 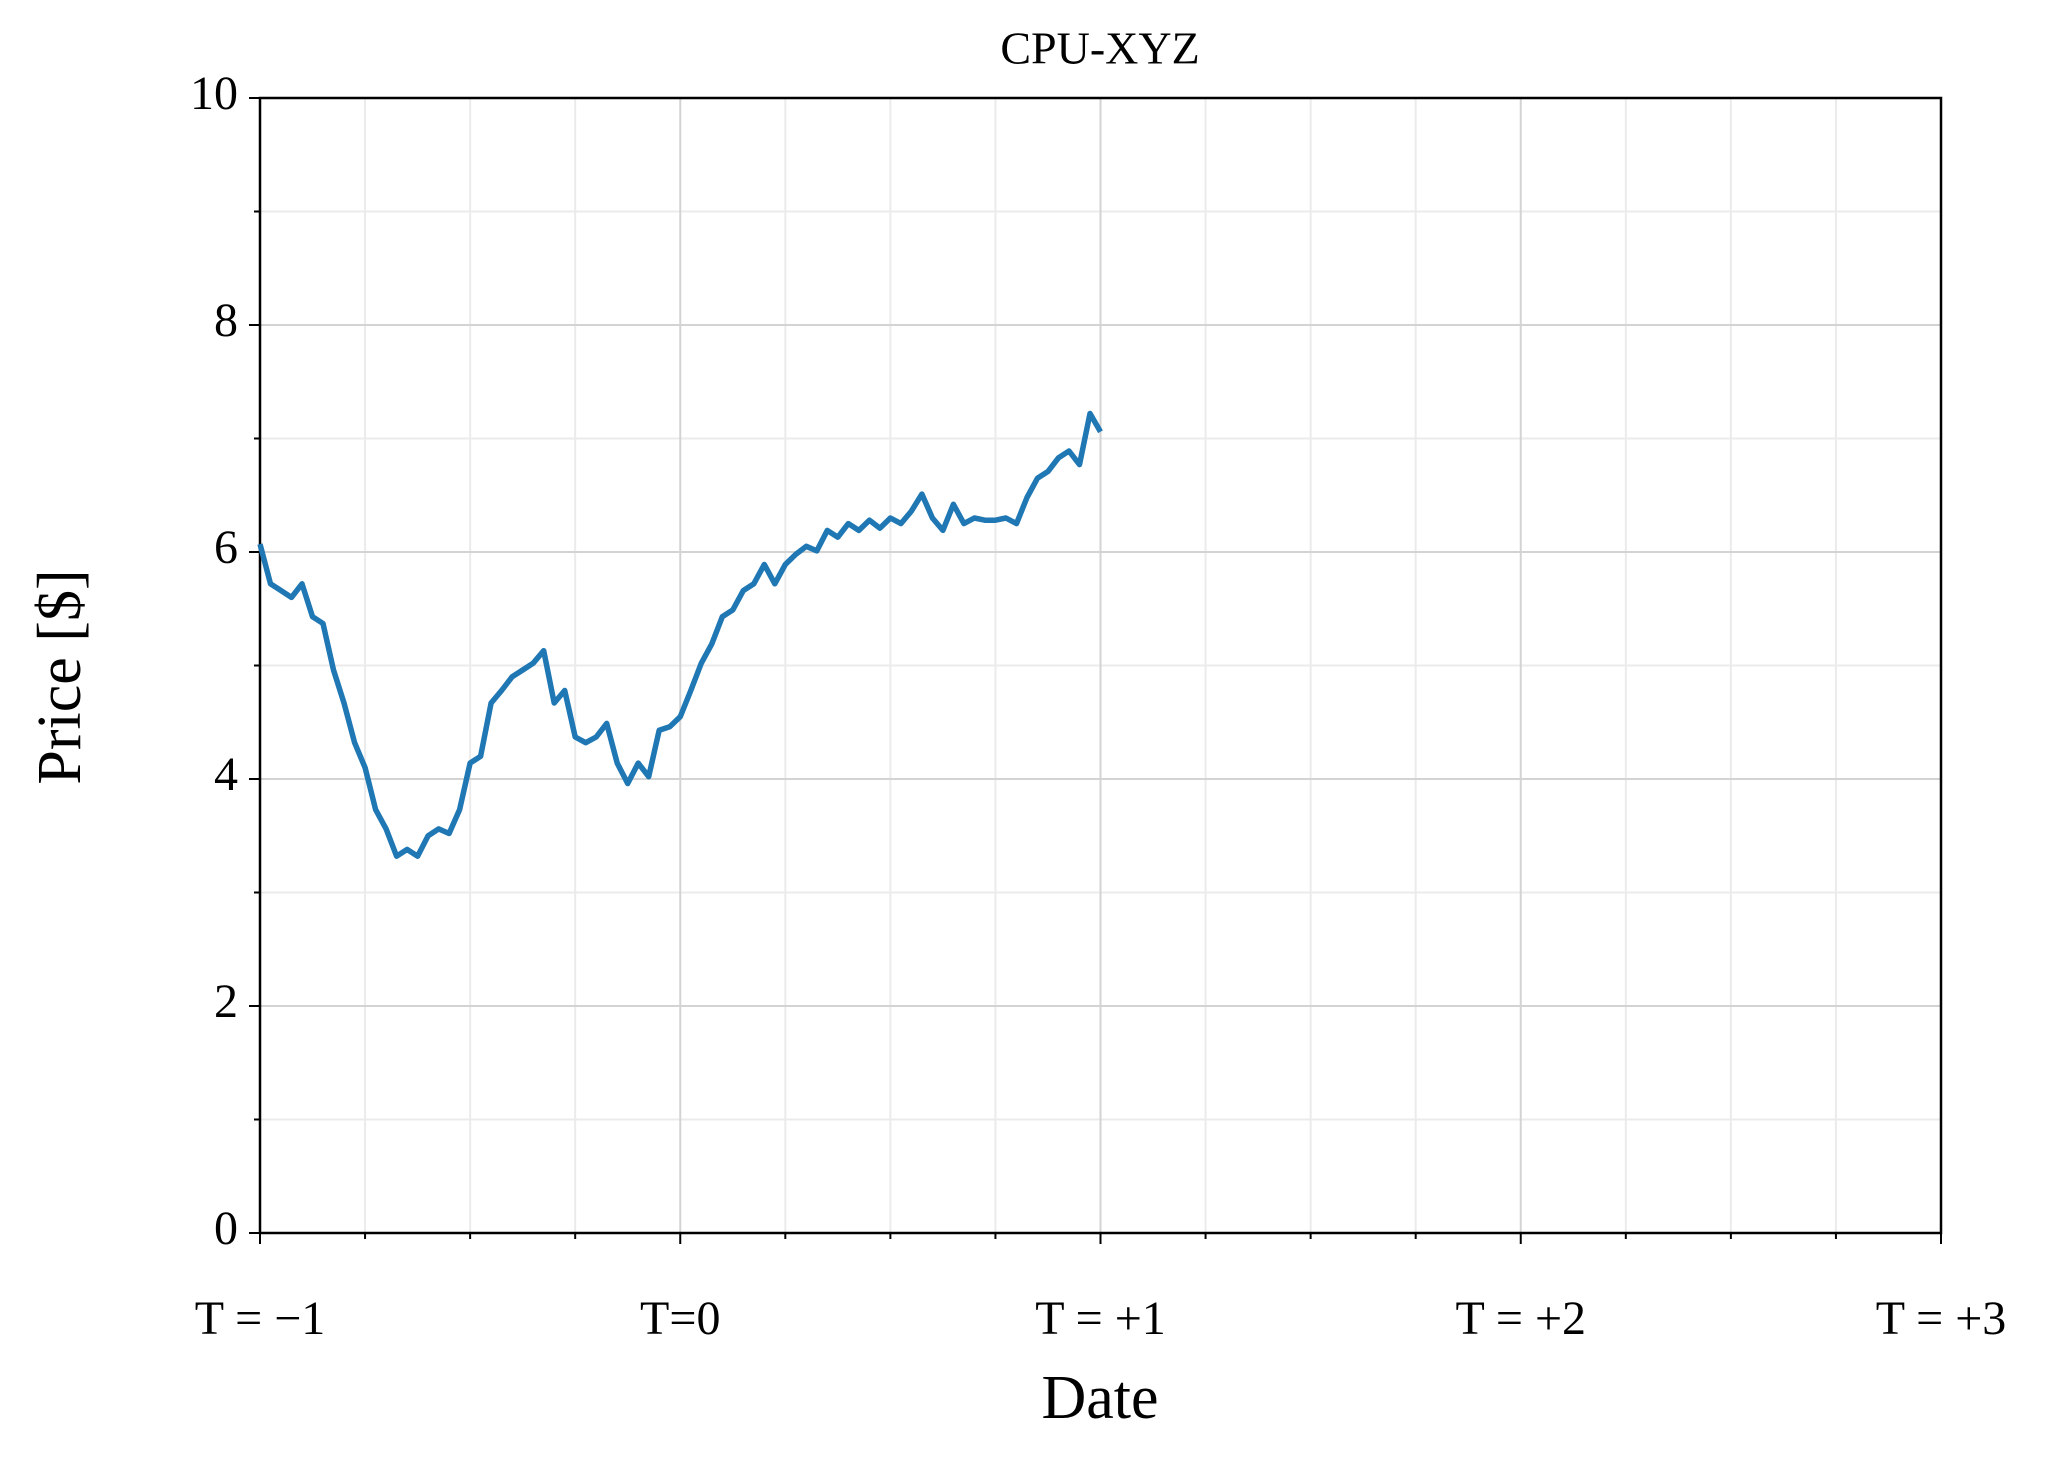 What do you see at coordinates (226, 774) in the screenshot?
I see `y-tick-label: 4` at bounding box center [226, 774].